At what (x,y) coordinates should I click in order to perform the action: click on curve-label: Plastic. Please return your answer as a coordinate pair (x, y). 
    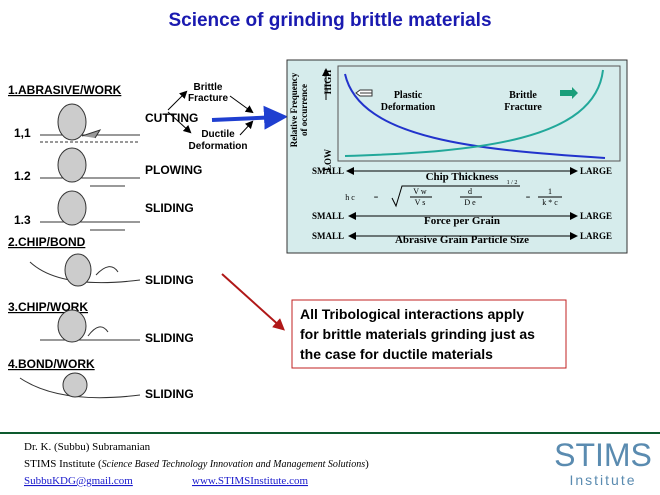
    Looking at the image, I should click on (408, 95).